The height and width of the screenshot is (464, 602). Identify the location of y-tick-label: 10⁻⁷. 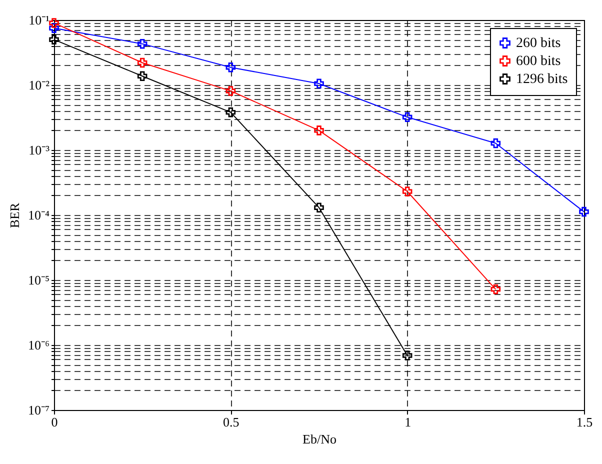
(39, 410).